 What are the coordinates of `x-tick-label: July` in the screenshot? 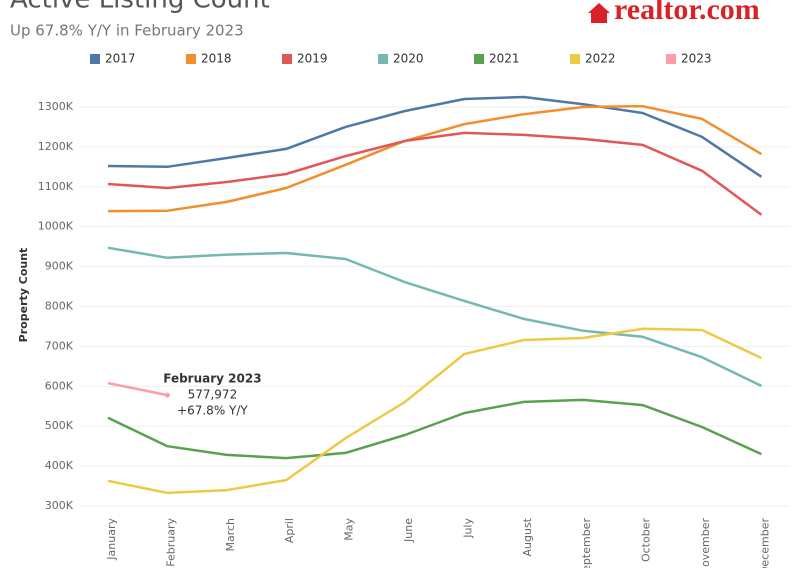 It's located at (467, 528).